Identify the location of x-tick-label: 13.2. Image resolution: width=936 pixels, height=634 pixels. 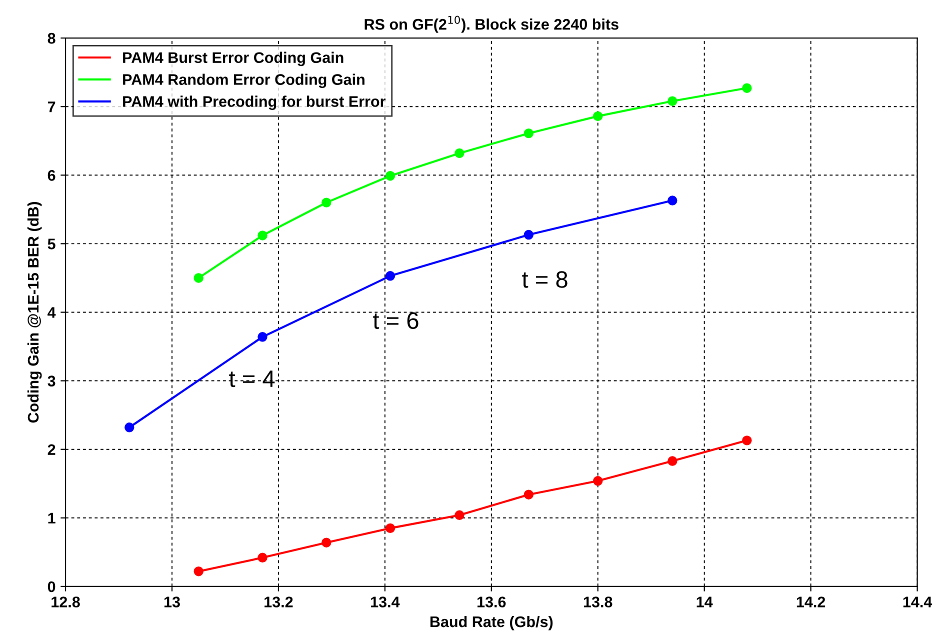
(278, 602).